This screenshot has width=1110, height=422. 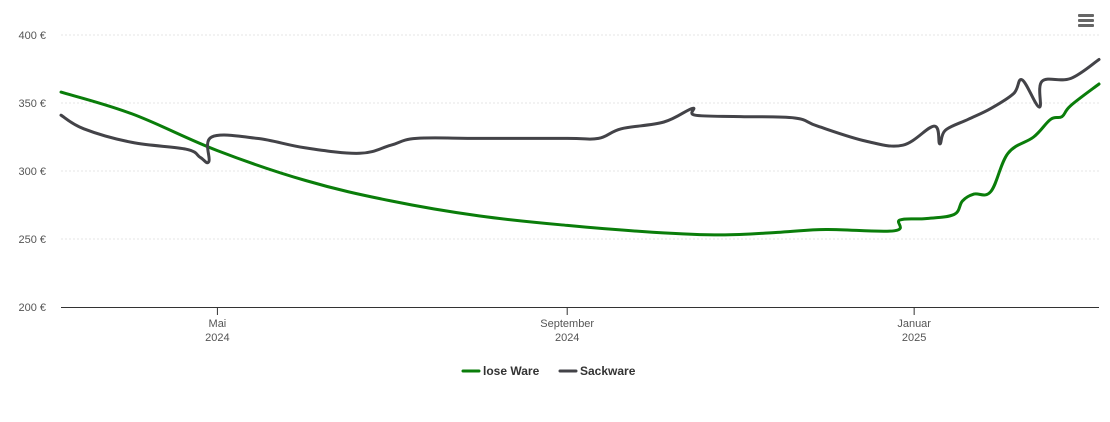 What do you see at coordinates (32, 36) in the screenshot?
I see `y-tick-label: 400 €` at bounding box center [32, 36].